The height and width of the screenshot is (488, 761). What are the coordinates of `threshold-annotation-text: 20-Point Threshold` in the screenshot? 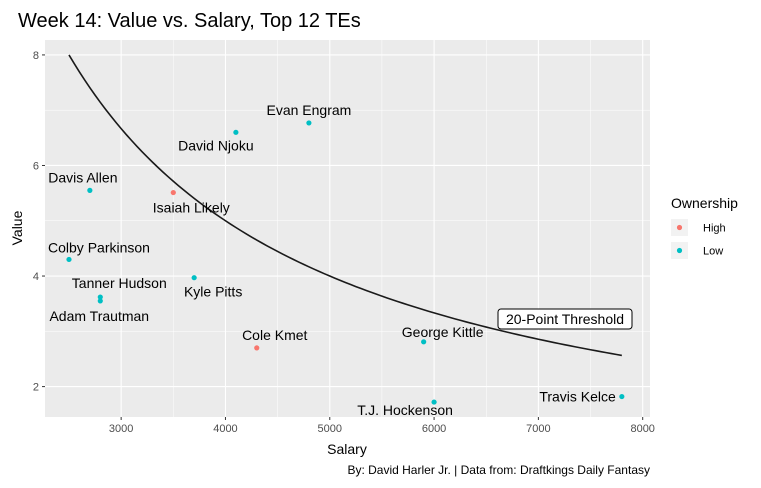 It's located at (565, 319).